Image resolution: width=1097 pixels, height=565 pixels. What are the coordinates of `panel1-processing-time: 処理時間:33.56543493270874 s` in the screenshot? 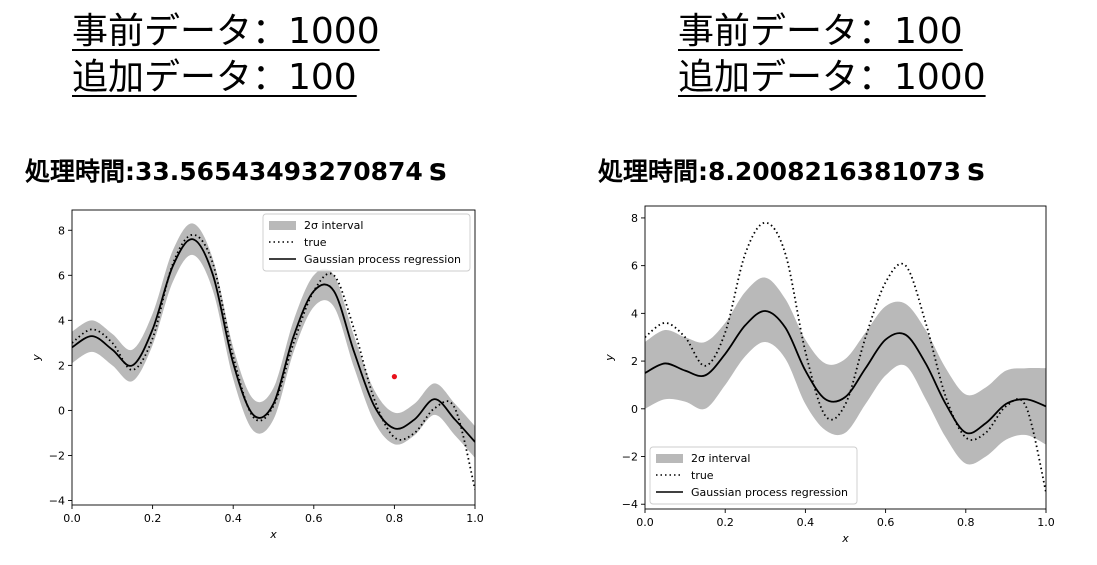 It's located at (236, 170).